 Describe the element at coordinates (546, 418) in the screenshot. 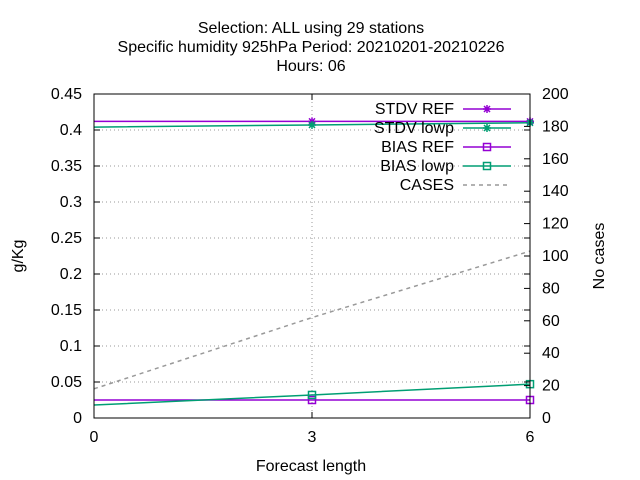

I see `y2-tick-label: 0` at that location.